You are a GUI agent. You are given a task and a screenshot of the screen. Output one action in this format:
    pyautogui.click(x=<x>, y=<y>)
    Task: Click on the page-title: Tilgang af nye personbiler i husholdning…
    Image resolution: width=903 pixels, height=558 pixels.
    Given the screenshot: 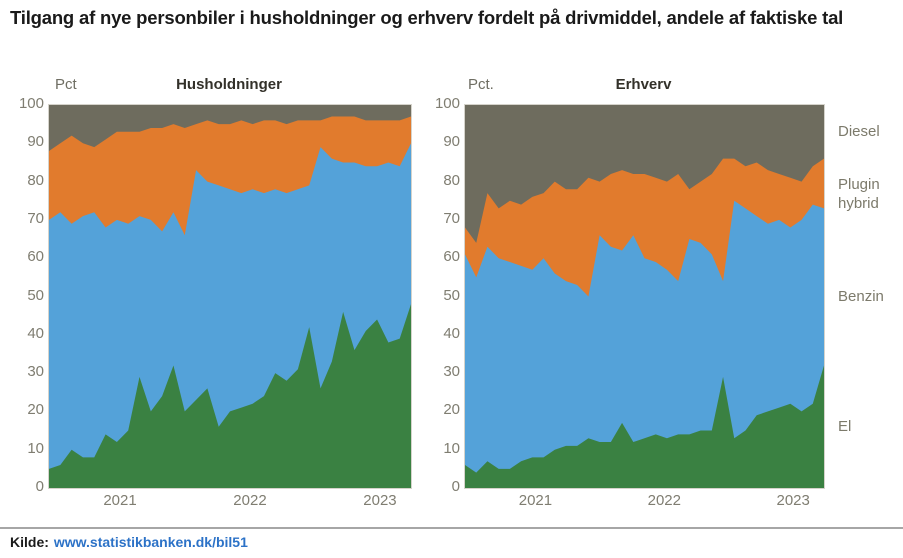 What is the action you would take?
    pyautogui.click(x=427, y=17)
    